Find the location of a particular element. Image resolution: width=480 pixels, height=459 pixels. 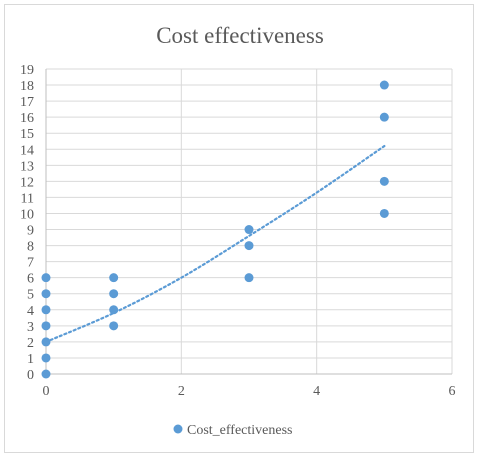

x-tick-label: 4 is located at coordinates (316, 391).